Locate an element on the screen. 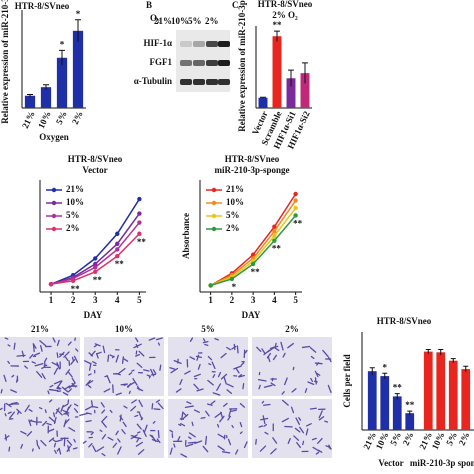 The image size is (474, 474). legend-label: 21% is located at coordinates (235, 189).